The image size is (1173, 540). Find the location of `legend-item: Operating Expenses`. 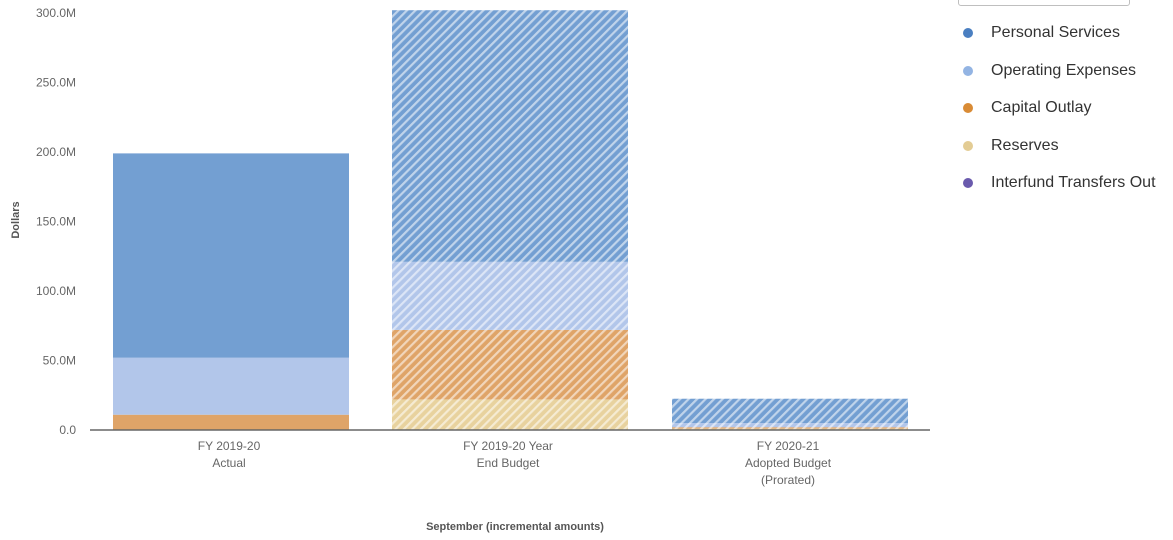

legend-item: Operating Expenses is located at coordinates (1047, 71).